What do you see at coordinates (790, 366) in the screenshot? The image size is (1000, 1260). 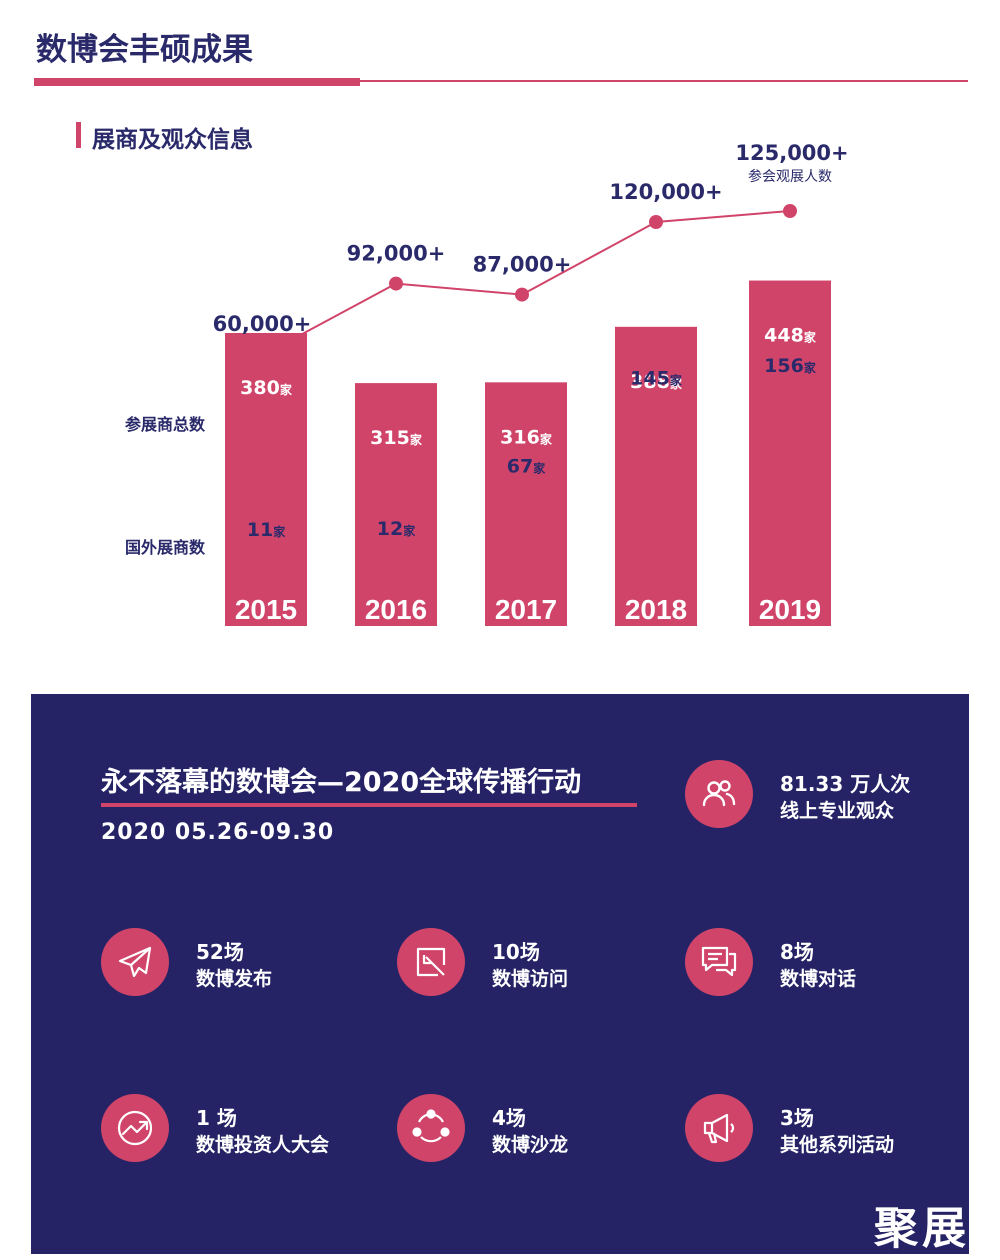 I see `foreign-exhibitors-label-2019: 156家` at bounding box center [790, 366].